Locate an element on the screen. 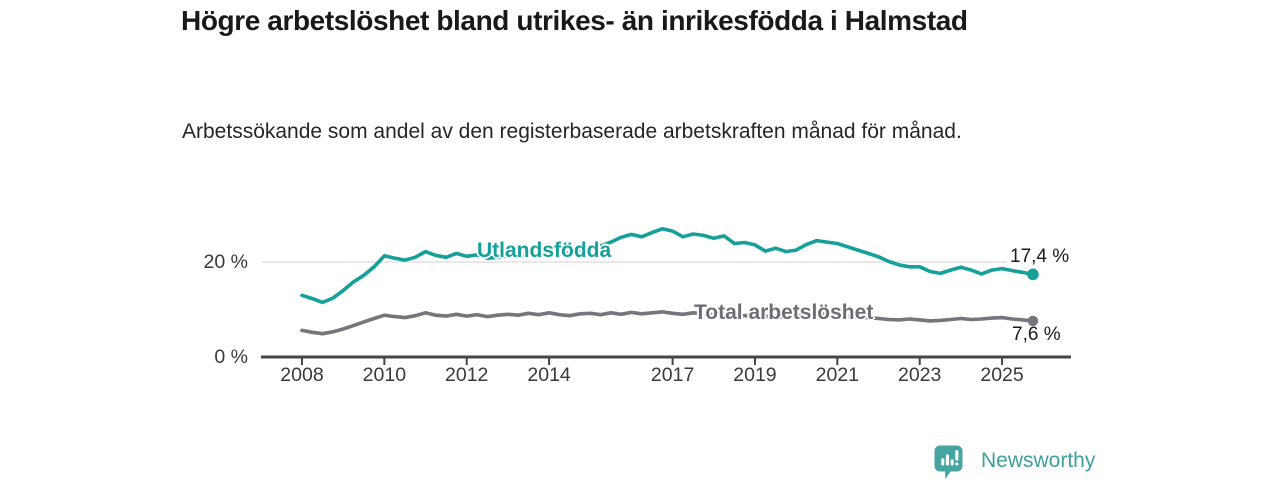 The image size is (1280, 480). end-value-label-total: 7,6 % is located at coordinates (1036, 334).